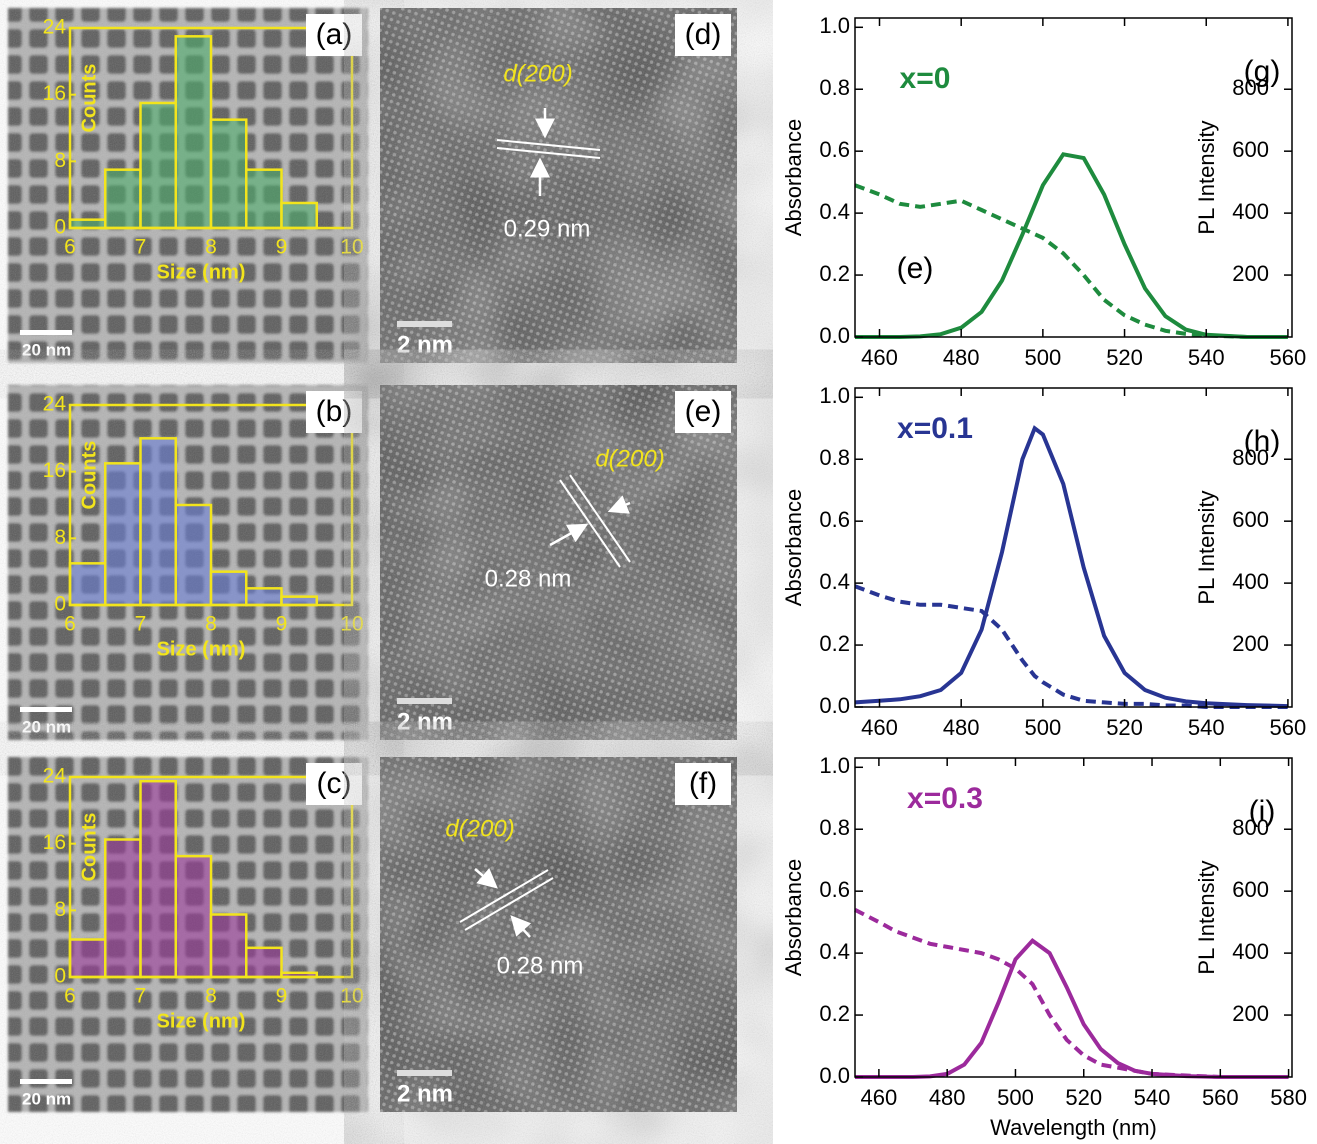 The width and height of the screenshot is (1317, 1144). Describe the element at coordinates (55, 776) in the screenshot. I see `y-tick-label: 24` at that location.